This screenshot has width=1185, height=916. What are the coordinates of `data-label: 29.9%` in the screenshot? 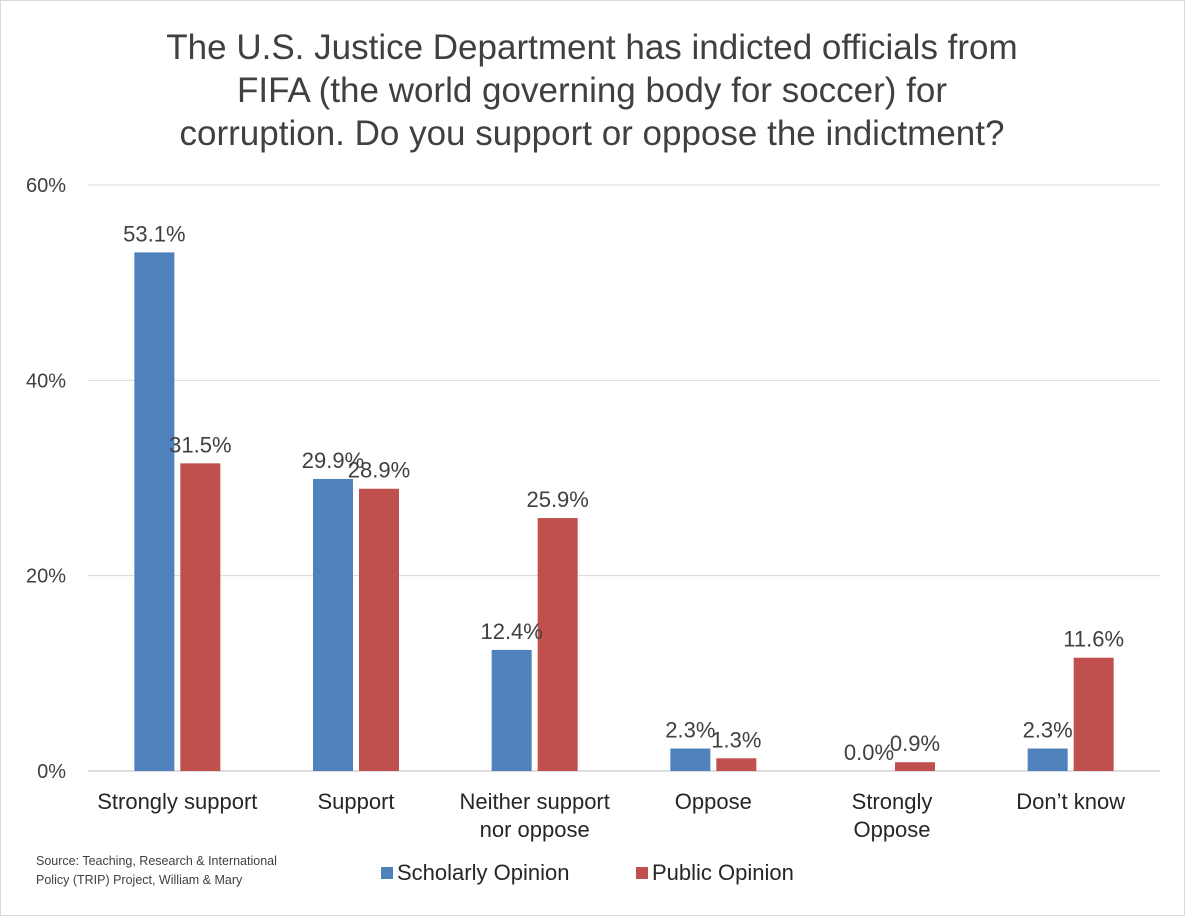 It's located at (333, 460).